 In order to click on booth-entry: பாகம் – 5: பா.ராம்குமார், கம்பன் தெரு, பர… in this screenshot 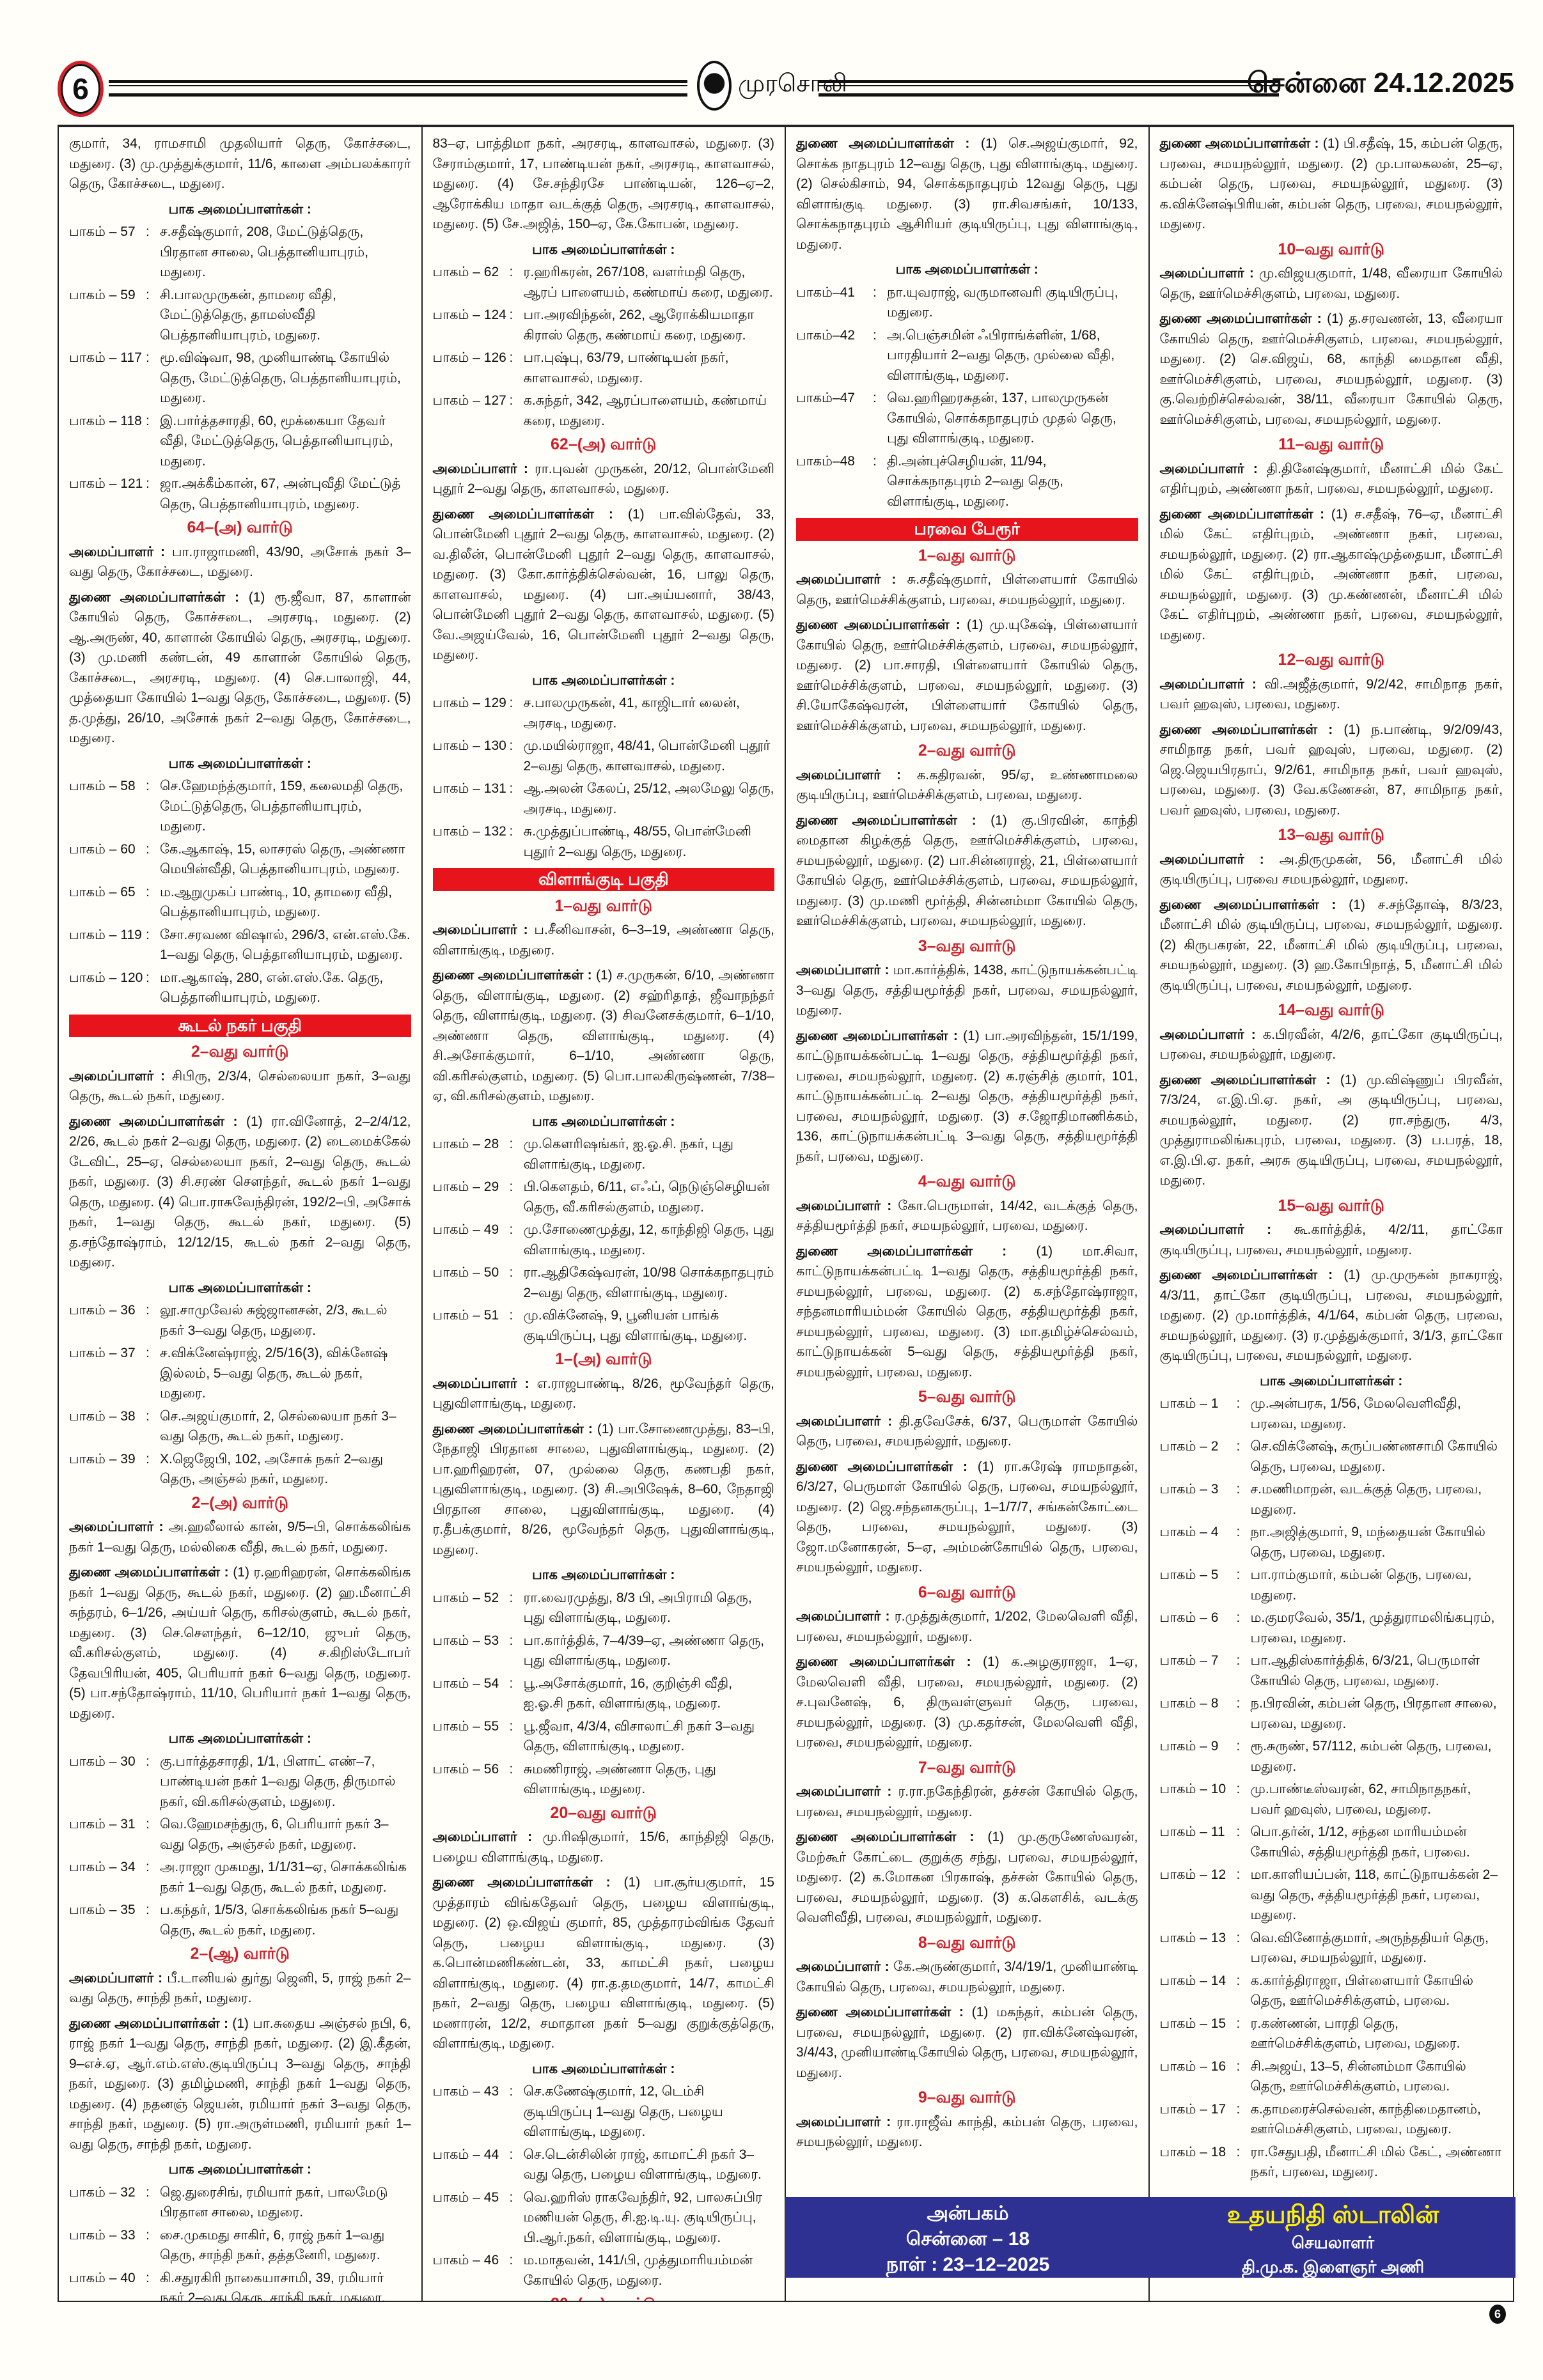, I will do `click(1331, 1585)`.